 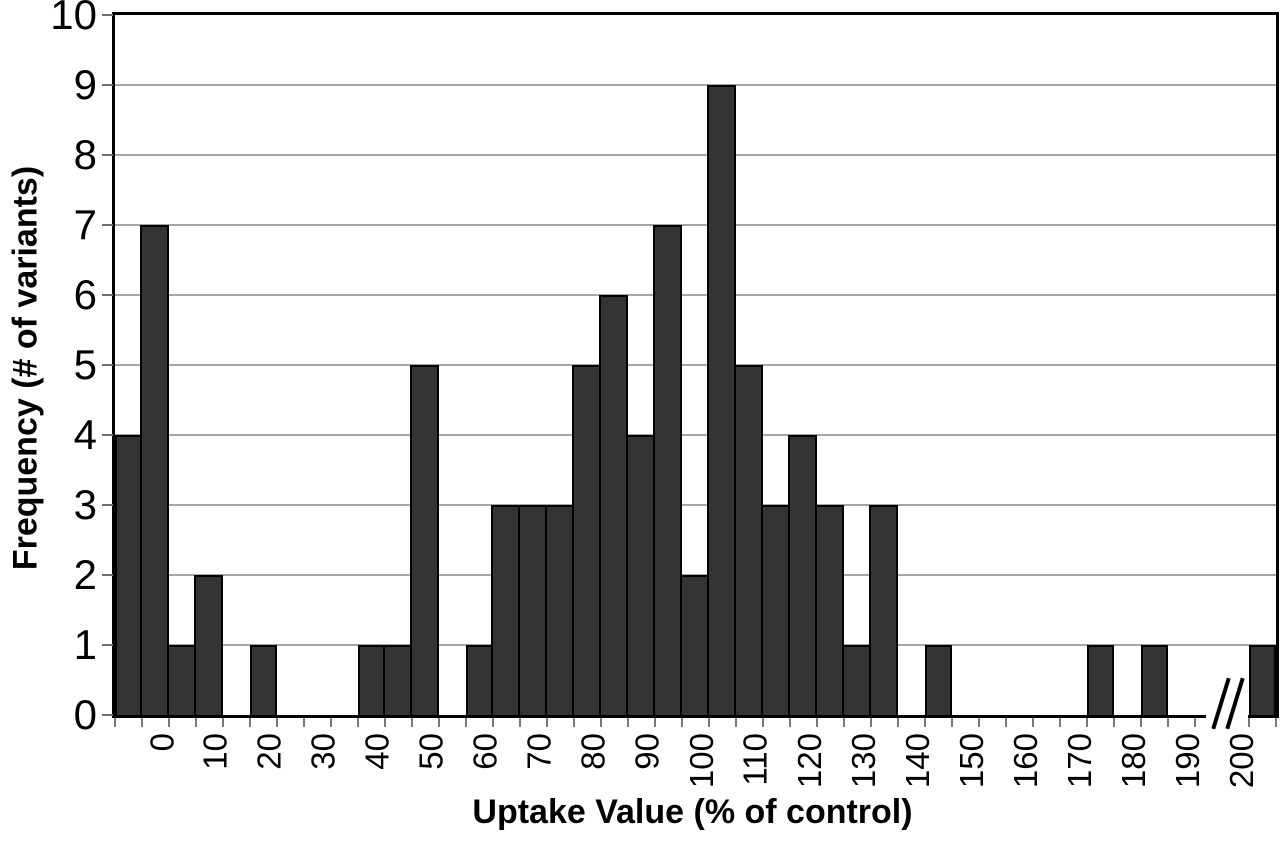 I want to click on x-tick-label-180: 180, so click(x=1133, y=761).